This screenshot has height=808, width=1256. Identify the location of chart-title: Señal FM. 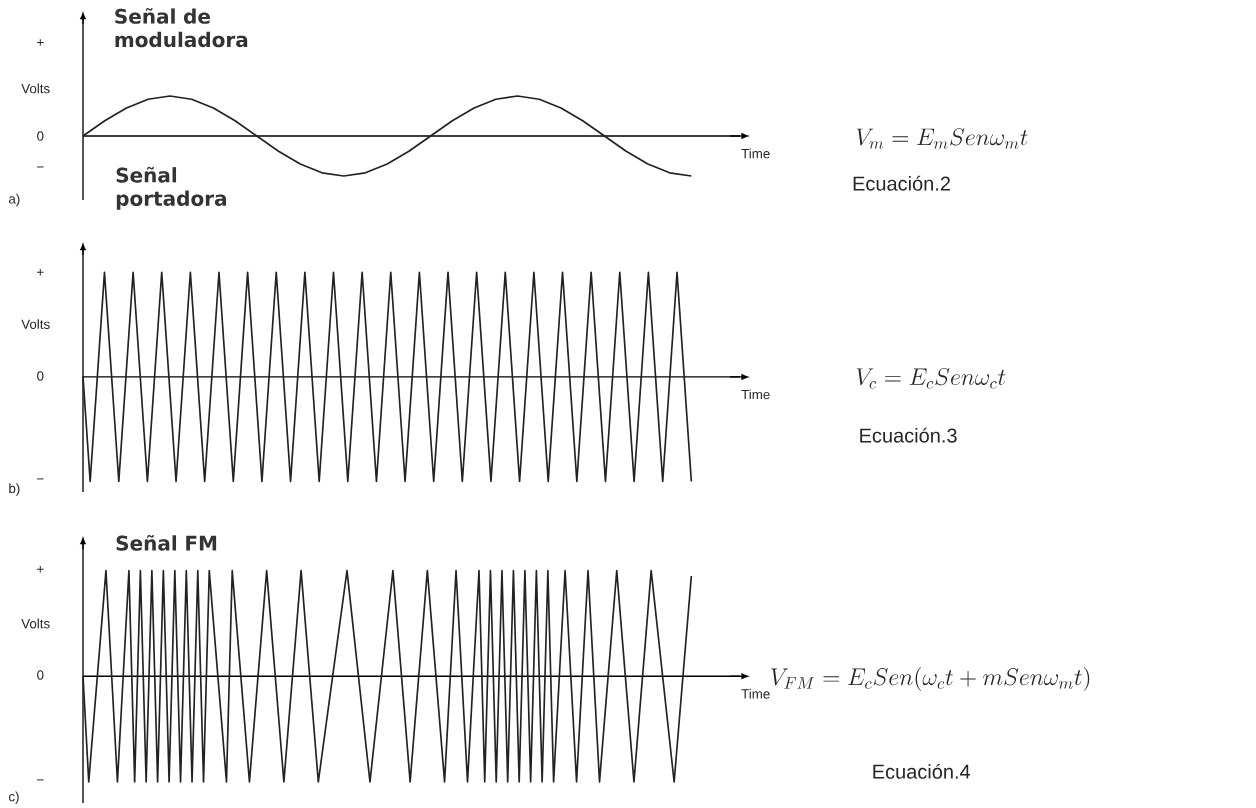
(166, 542).